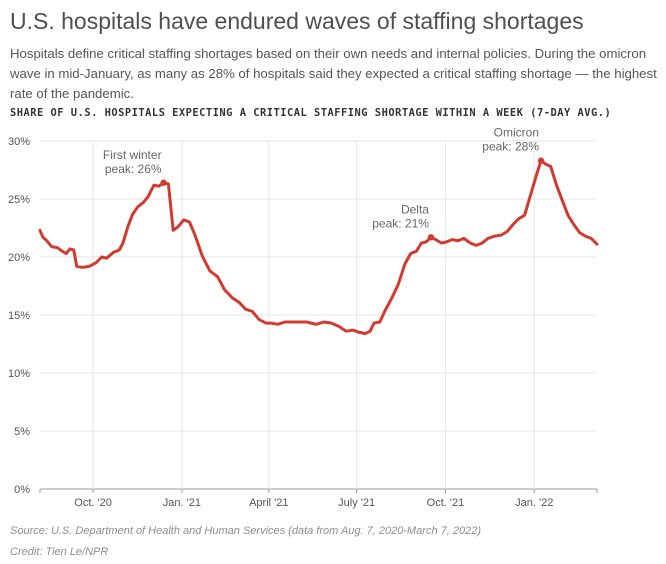 The height and width of the screenshot is (564, 666). I want to click on x-tick-label: Jan. '21, so click(182, 503).